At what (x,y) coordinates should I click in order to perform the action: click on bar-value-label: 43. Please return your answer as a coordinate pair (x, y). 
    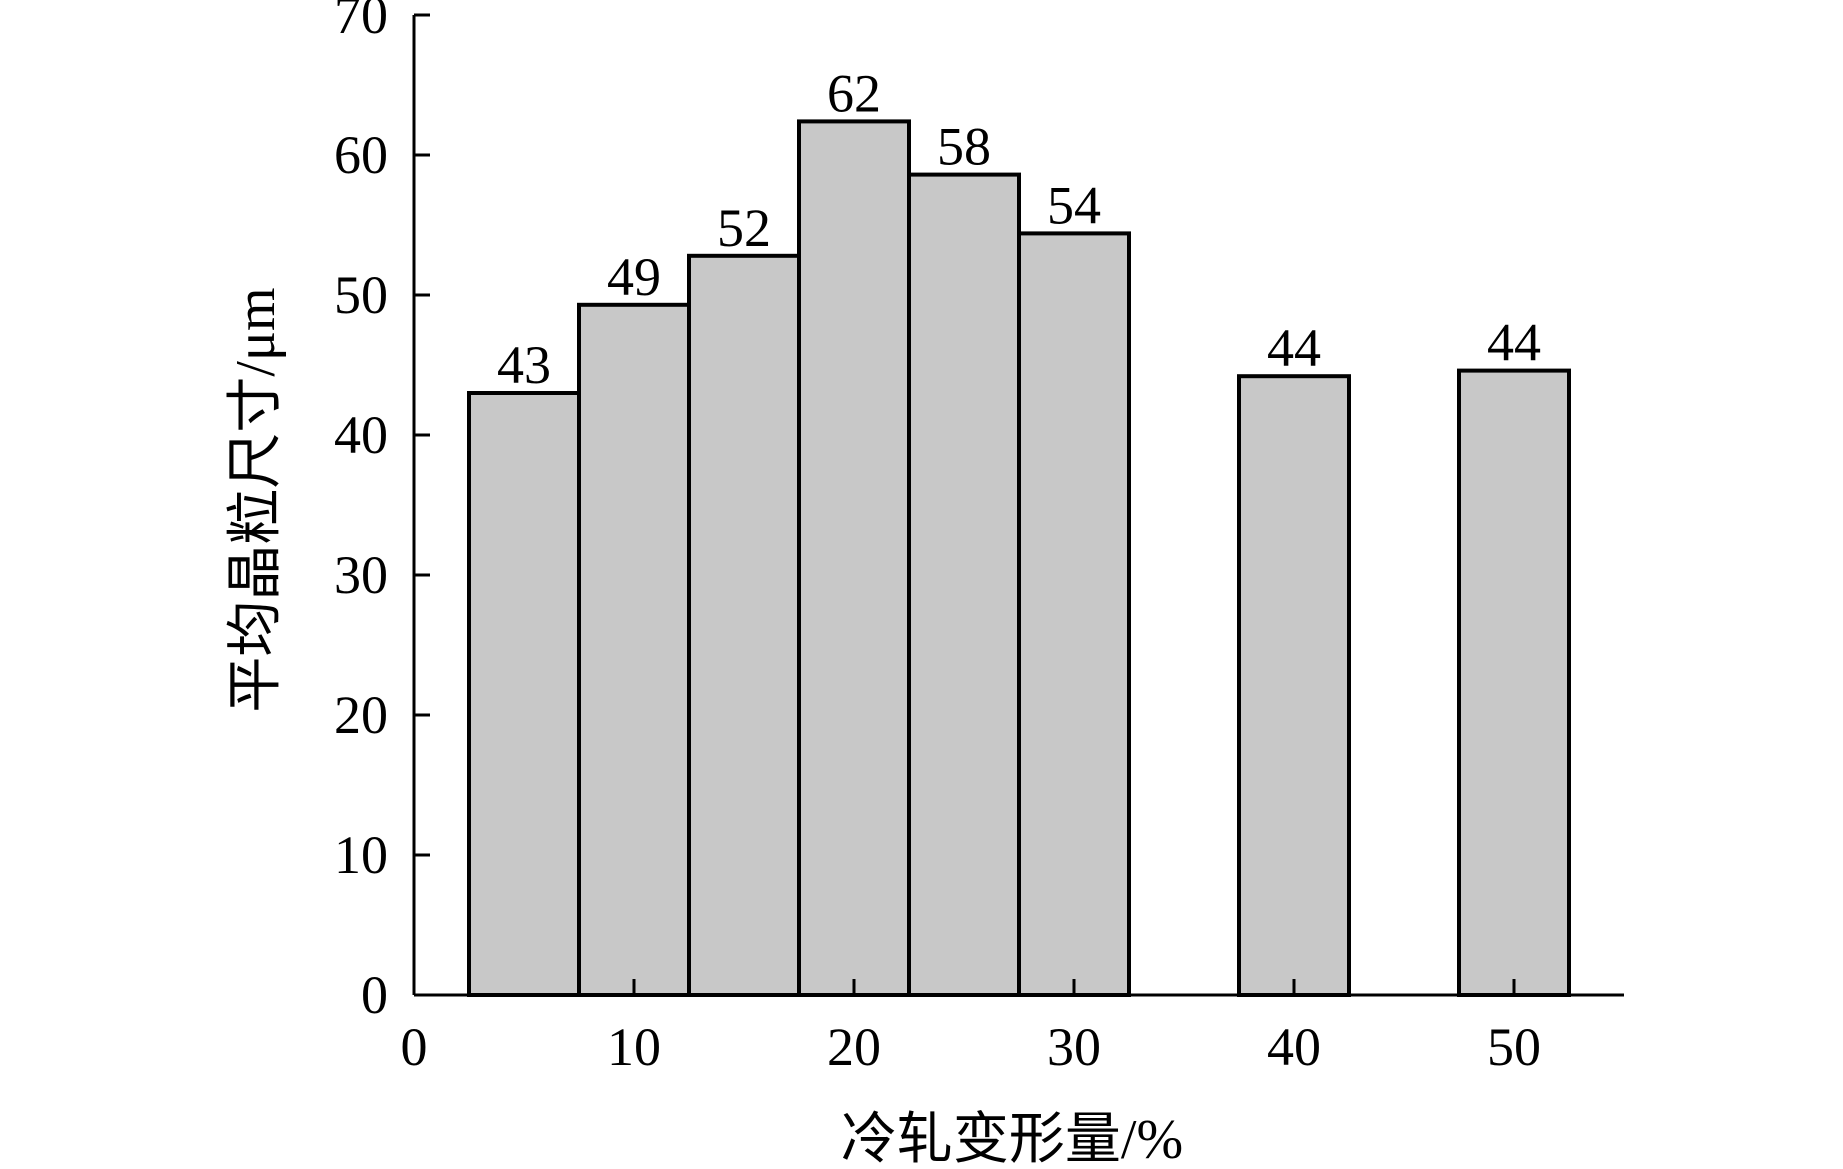
    Looking at the image, I should click on (524, 365).